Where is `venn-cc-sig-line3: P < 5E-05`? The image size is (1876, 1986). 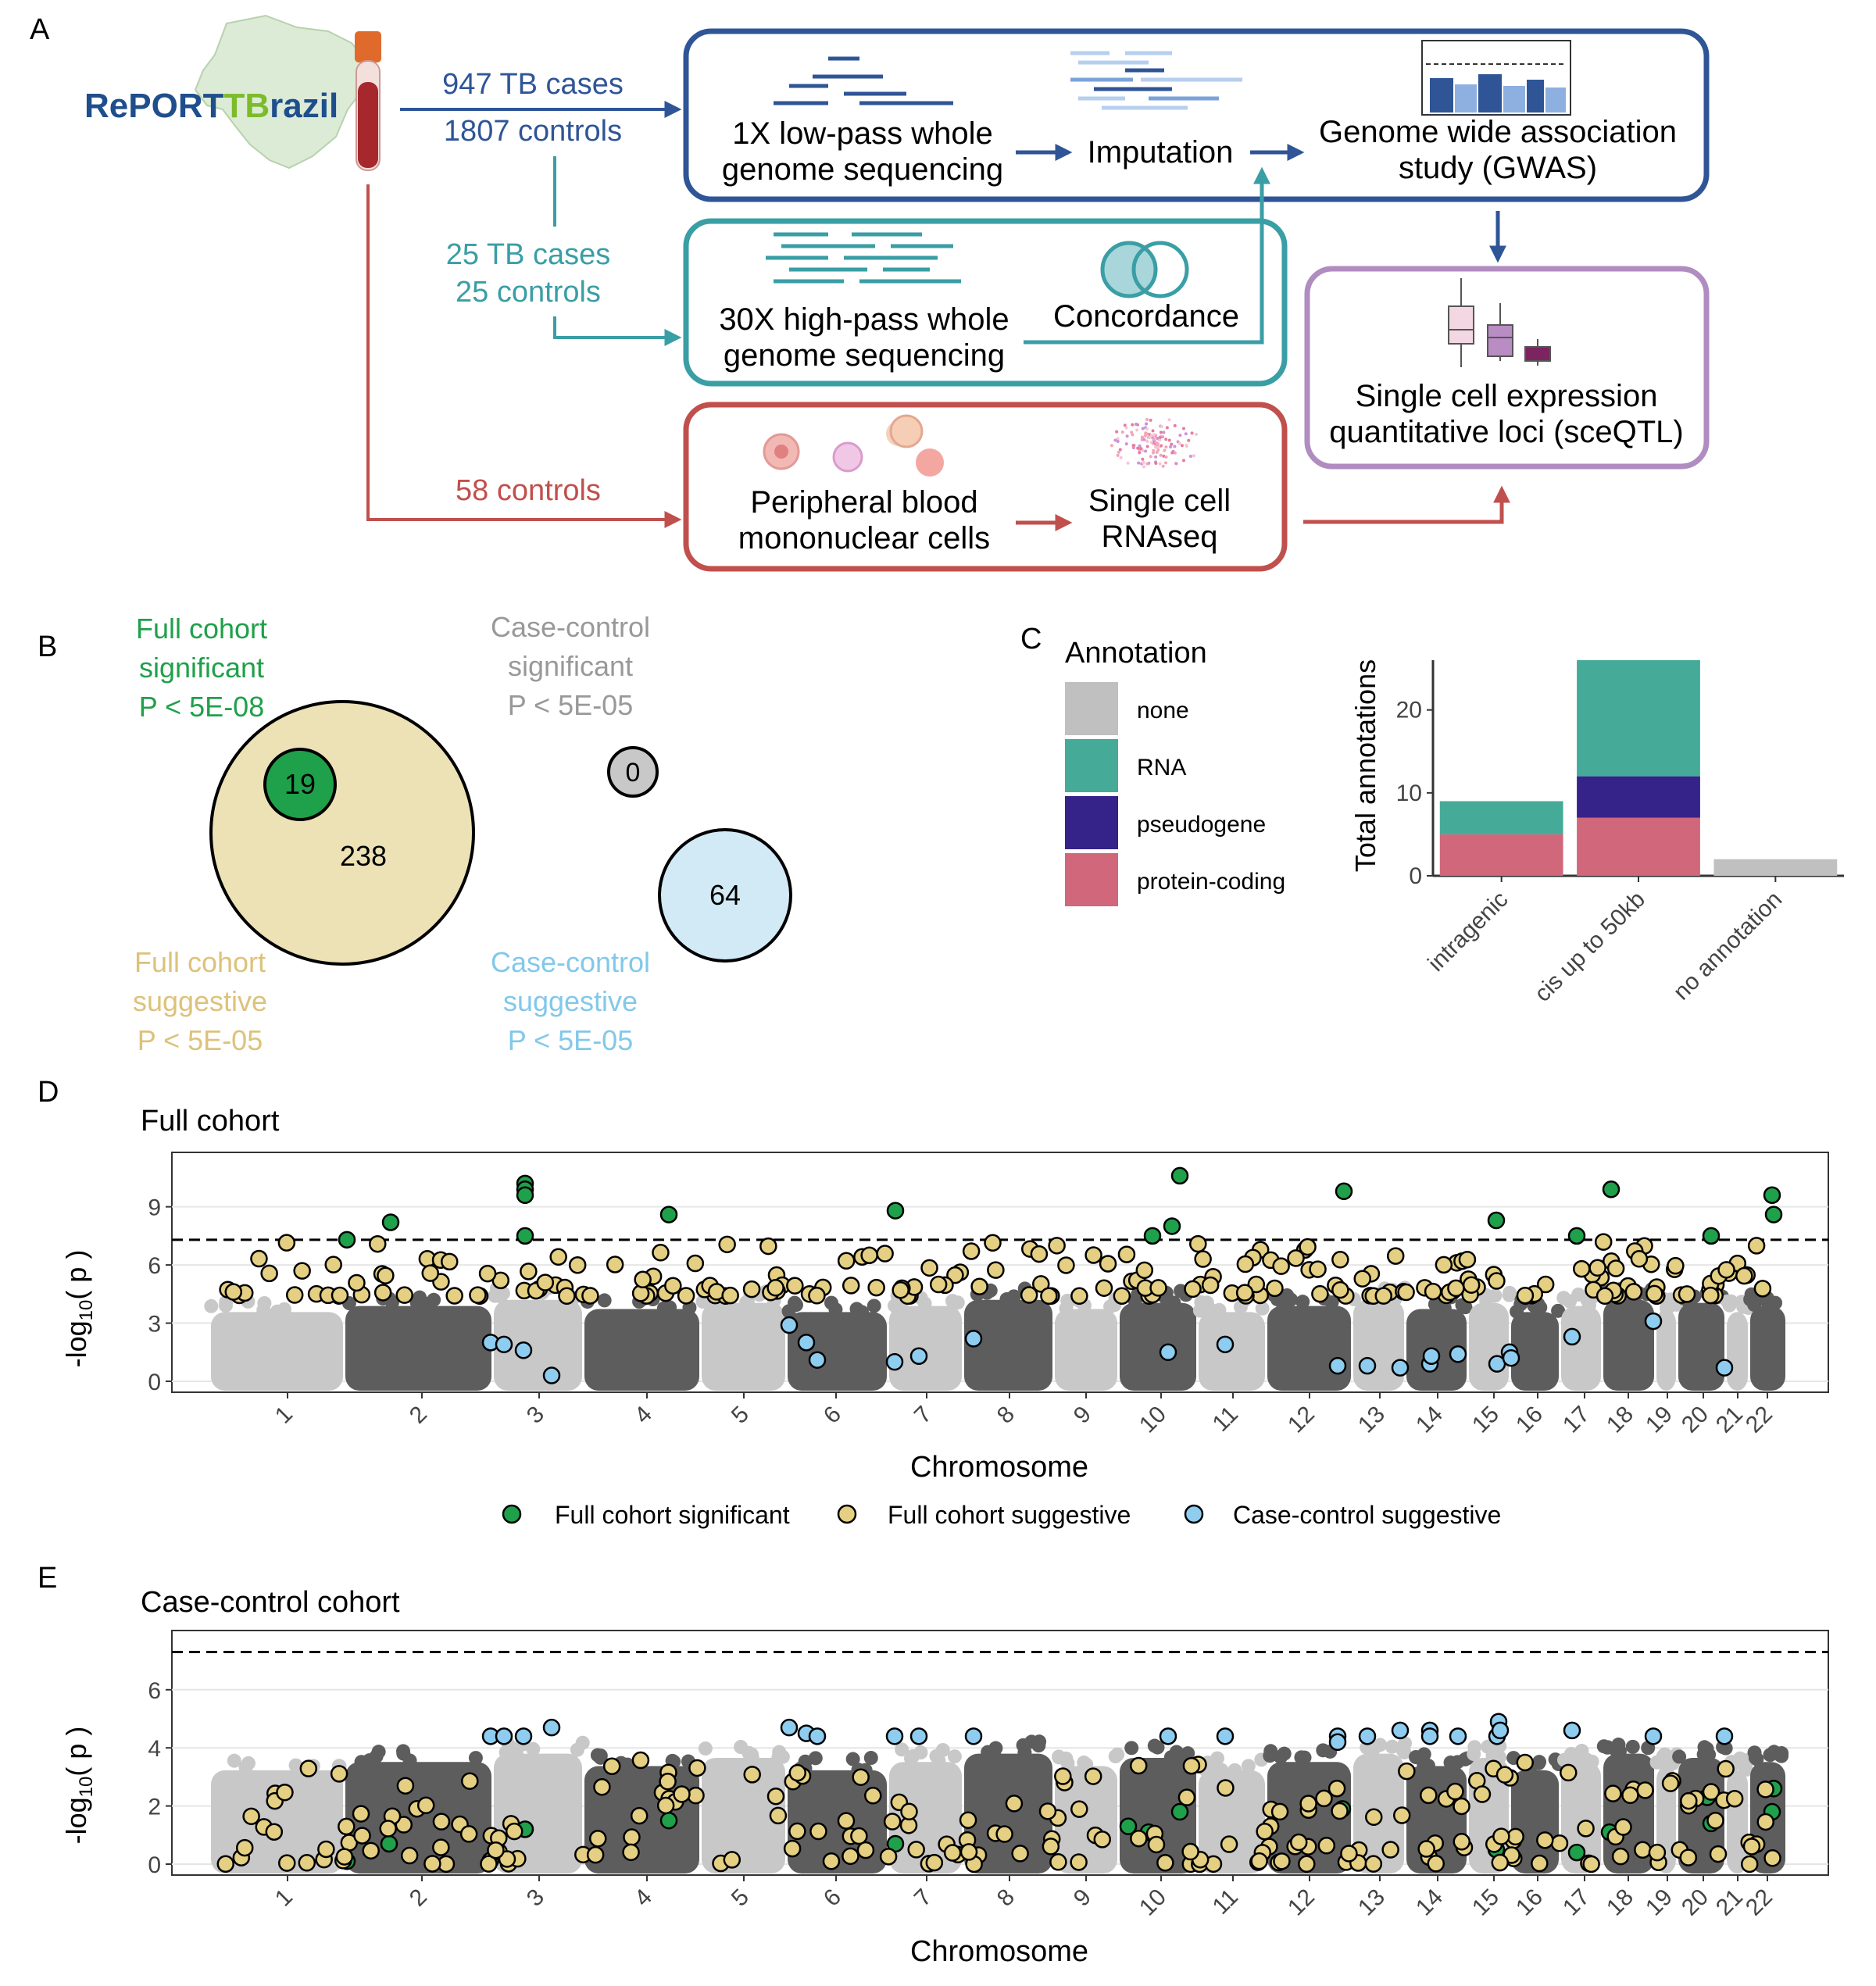 venn-cc-sig-line3: P < 5E-05 is located at coordinates (570, 705).